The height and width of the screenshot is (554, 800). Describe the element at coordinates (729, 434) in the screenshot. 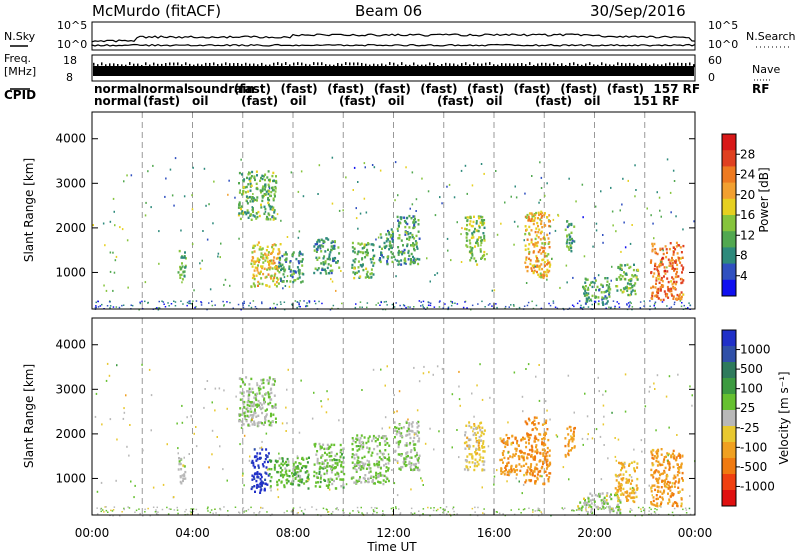

I see `colorbar-segment` at that location.